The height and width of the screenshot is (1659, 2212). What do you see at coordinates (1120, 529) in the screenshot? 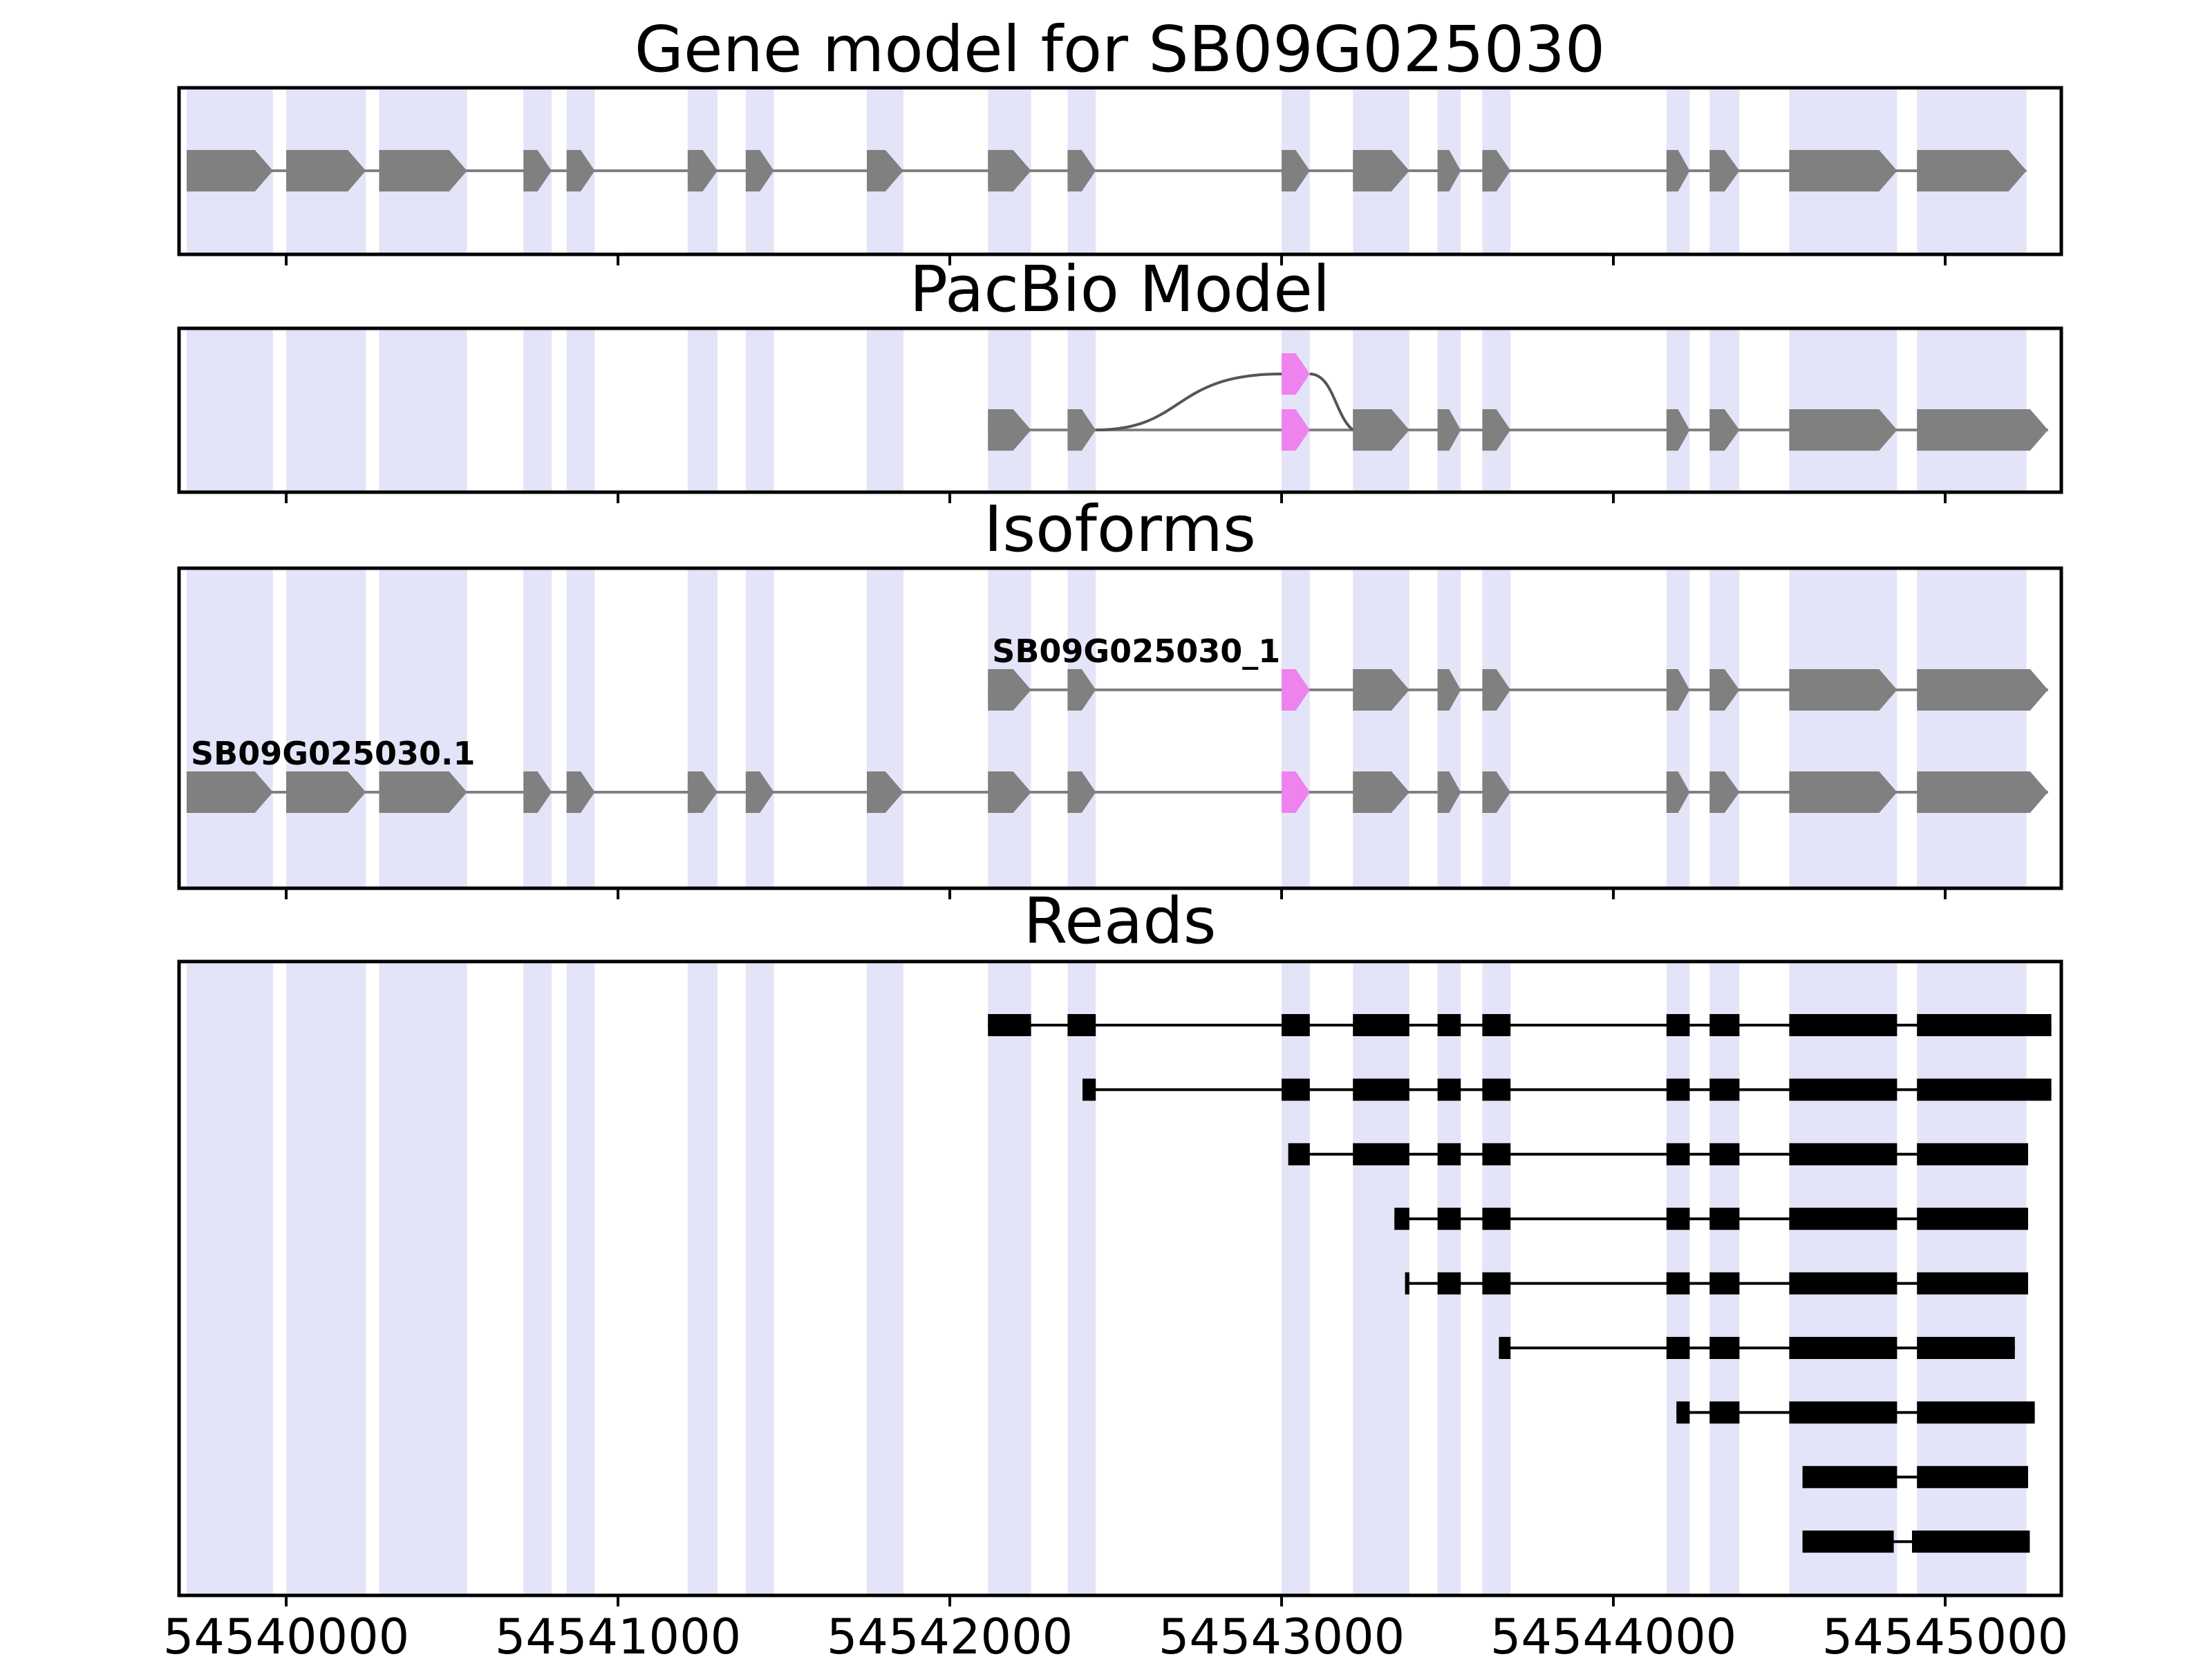
I see `isoforms-title: Isoforms` at bounding box center [1120, 529].